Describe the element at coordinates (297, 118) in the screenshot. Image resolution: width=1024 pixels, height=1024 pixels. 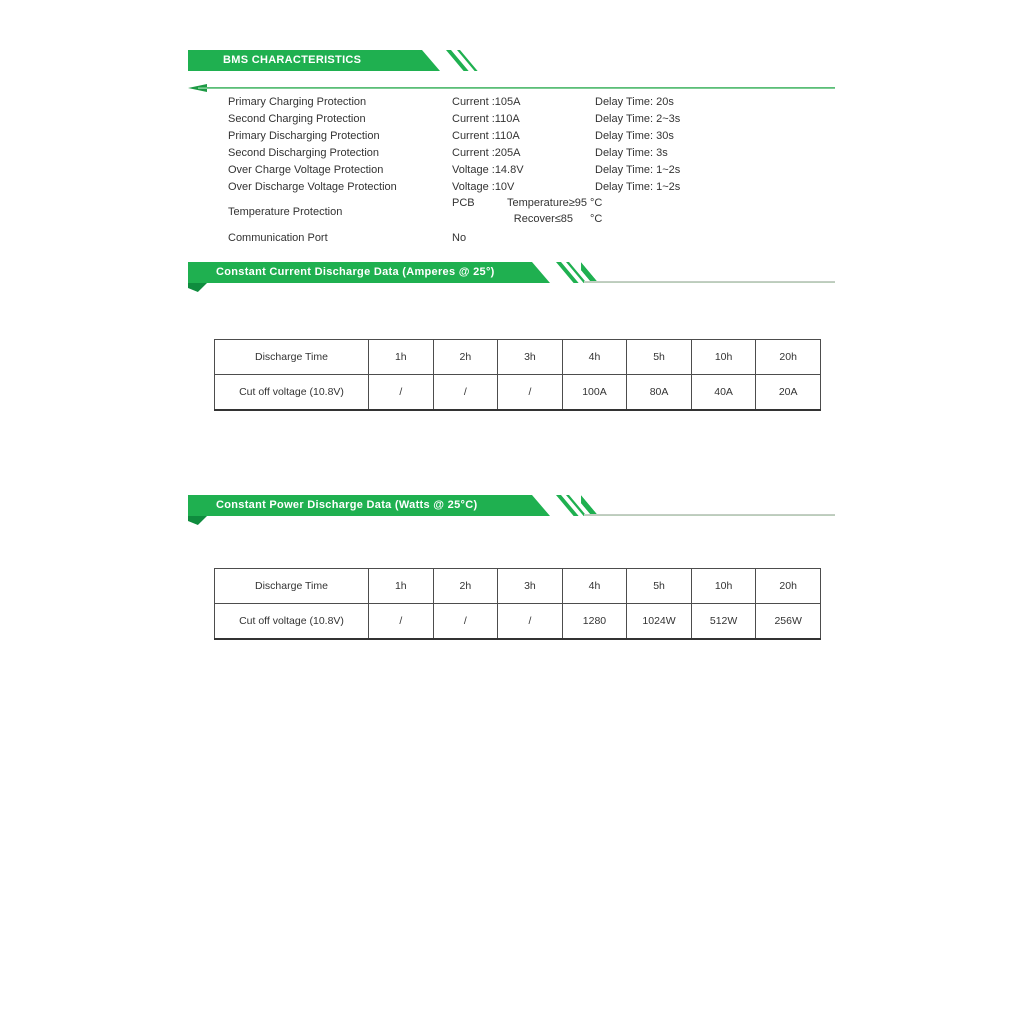
I see `spec-label: Second Charging Protection` at that location.